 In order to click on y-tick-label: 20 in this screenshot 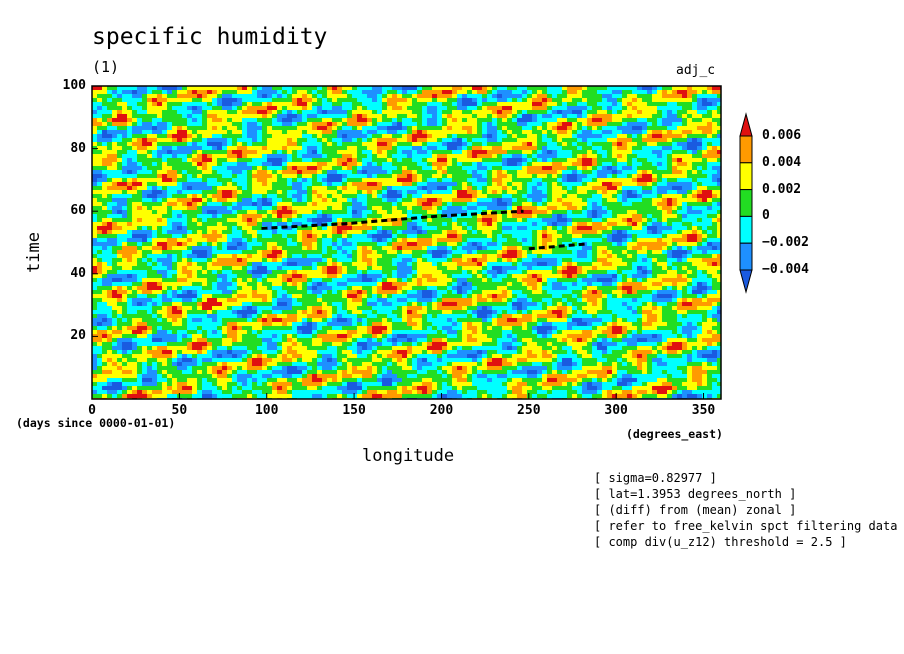, I will do `click(78, 336)`.